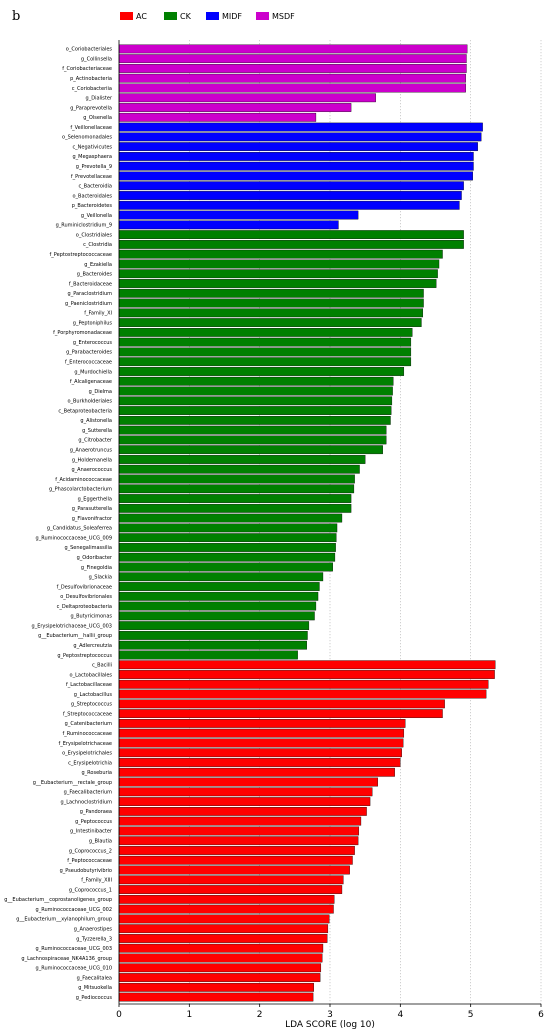 The image size is (550, 1034). What do you see at coordinates (279, 264) in the screenshot?
I see `bar-g_Ezakiella` at bounding box center [279, 264].